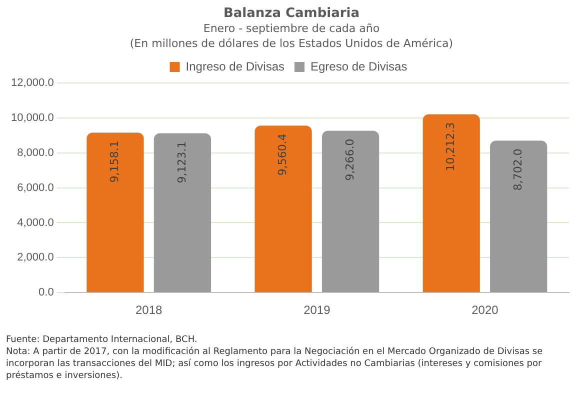 This screenshot has width=583, height=417. What do you see at coordinates (35, 258) in the screenshot?
I see `y-tick-label: 2,000.0` at bounding box center [35, 258].